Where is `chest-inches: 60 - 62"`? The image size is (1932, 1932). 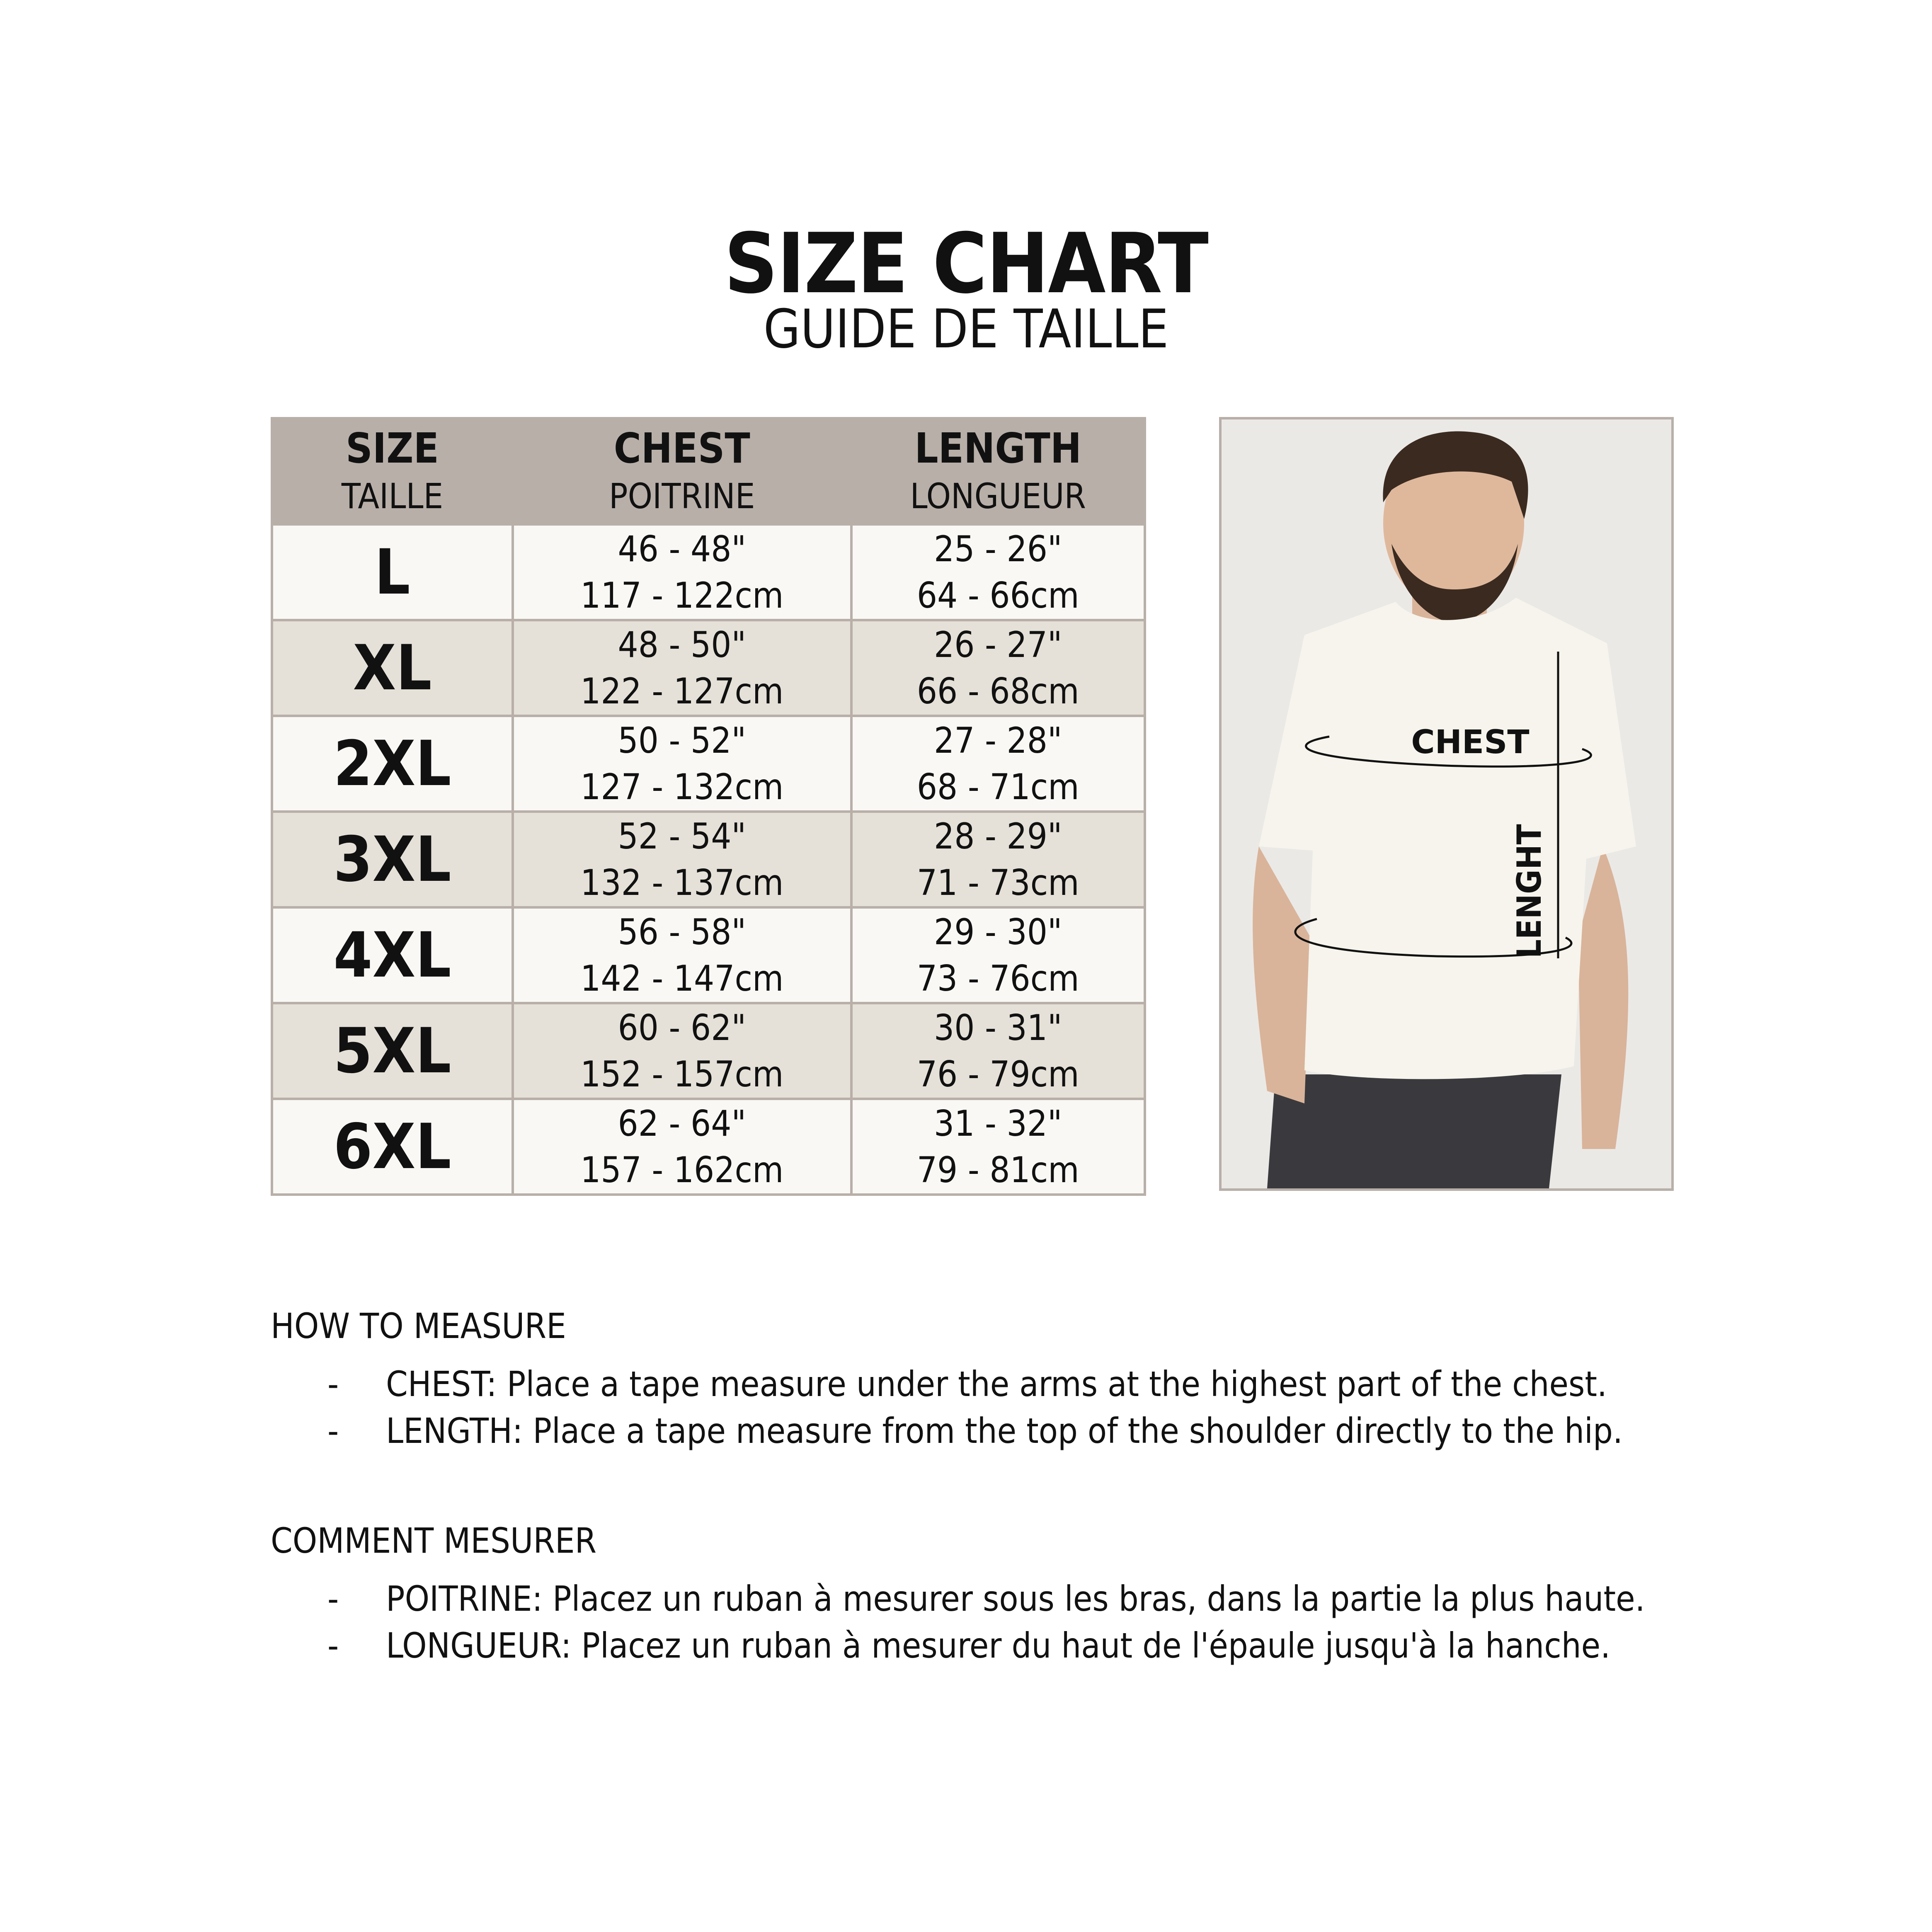 chest-inches: 60 - 62" is located at coordinates (682, 1028).